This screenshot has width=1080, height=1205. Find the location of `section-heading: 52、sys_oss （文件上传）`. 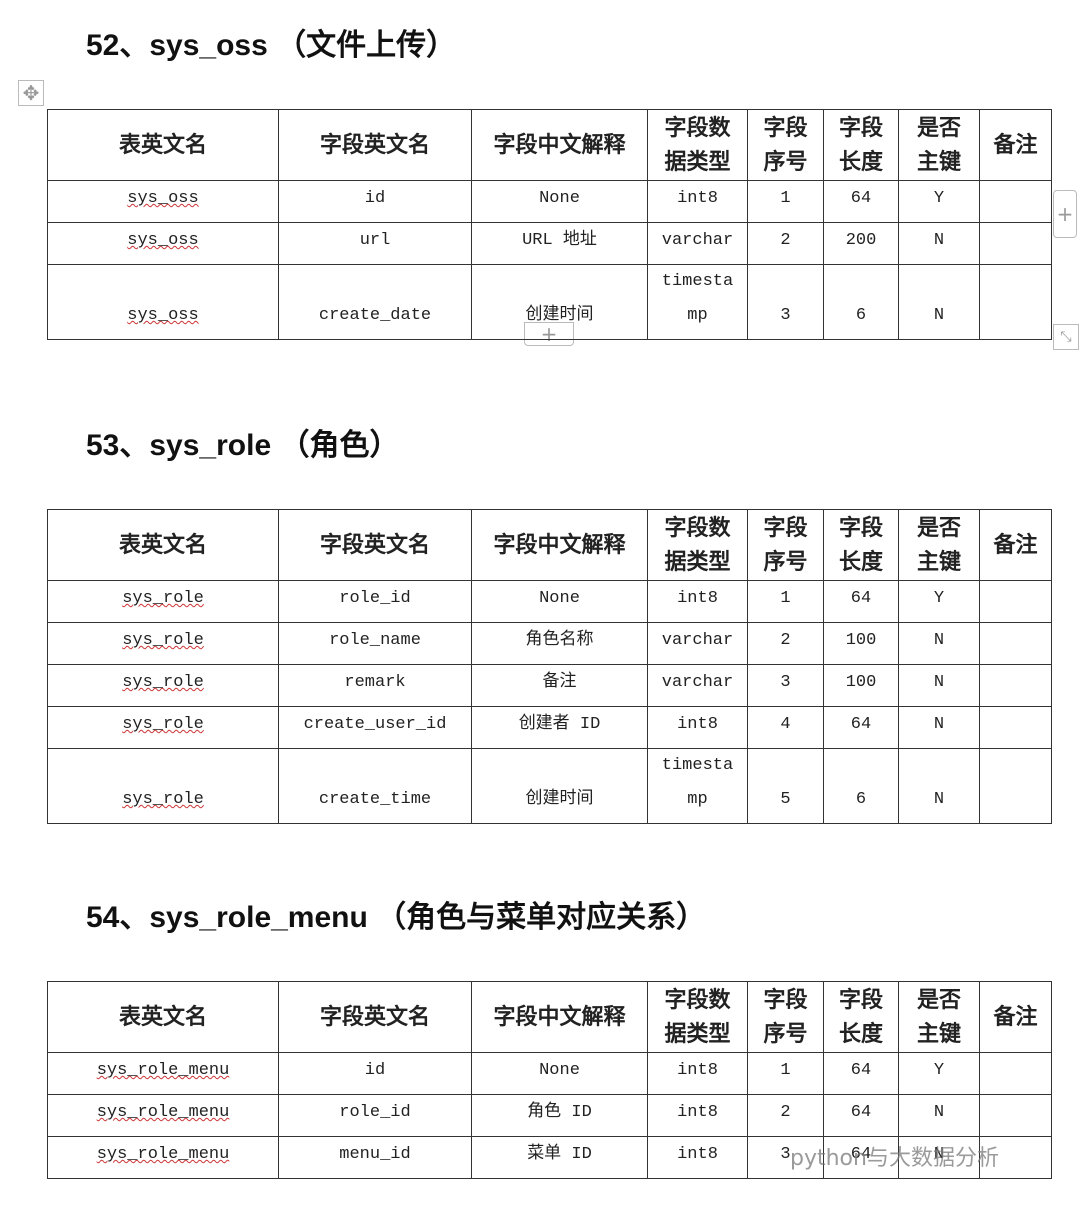

section-heading: 52、sys_oss （文件上传） is located at coordinates (271, 45).